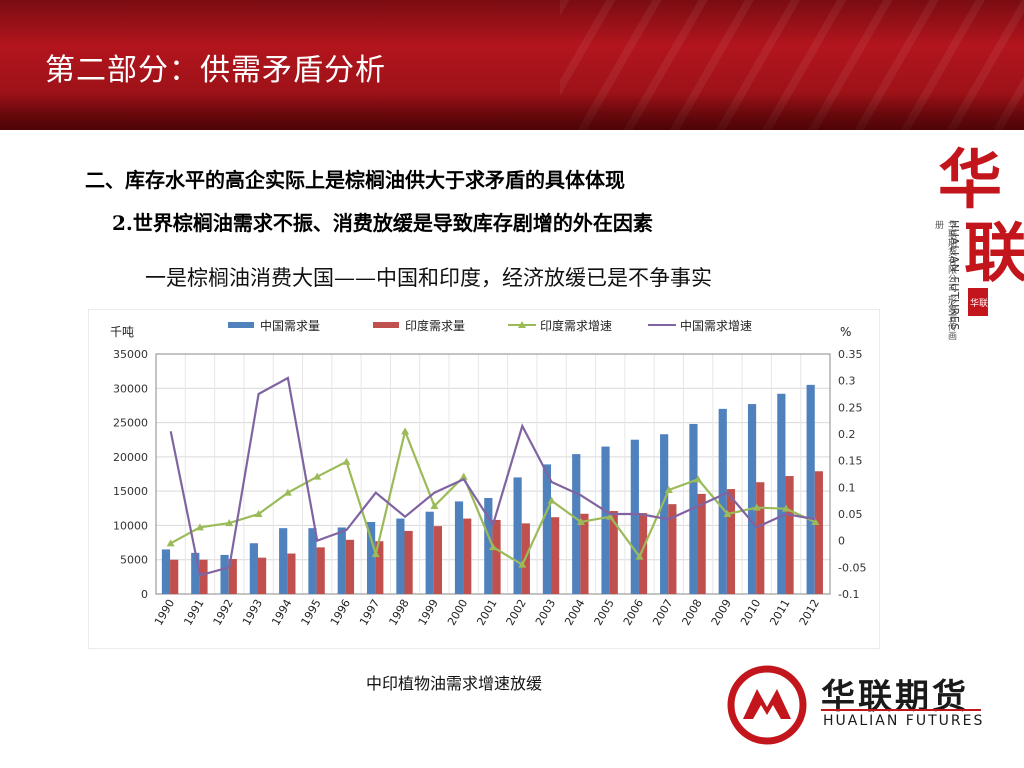 The image size is (1024, 768). I want to click on header-shade, so click(512, 112).